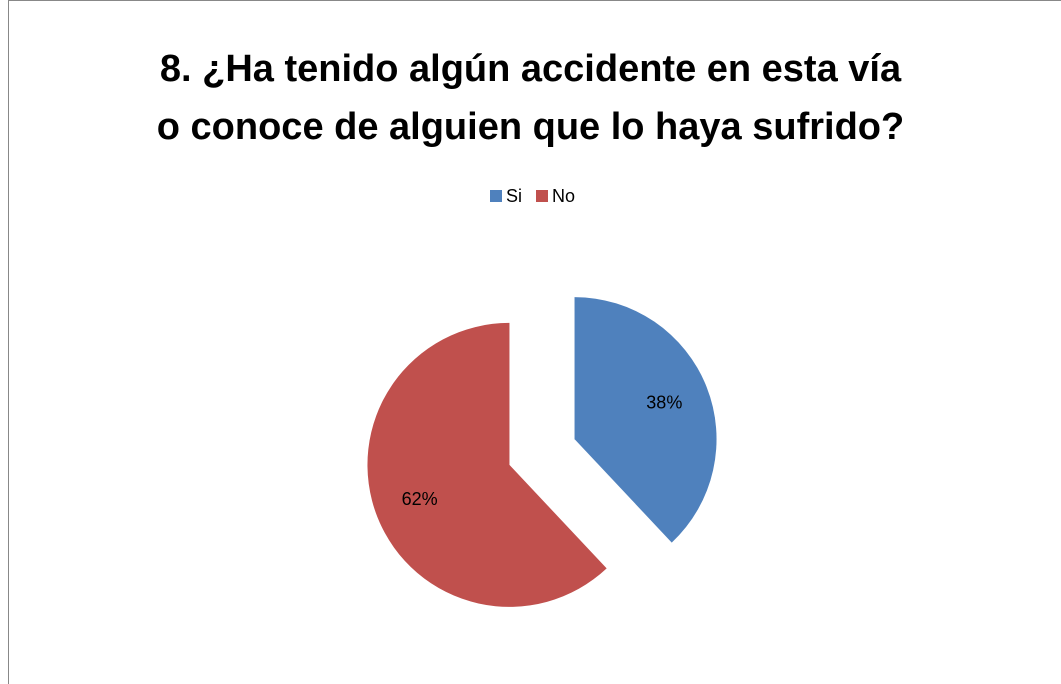 Image resolution: width=1061 pixels, height=684 pixels. I want to click on legend-label: No, so click(563, 196).